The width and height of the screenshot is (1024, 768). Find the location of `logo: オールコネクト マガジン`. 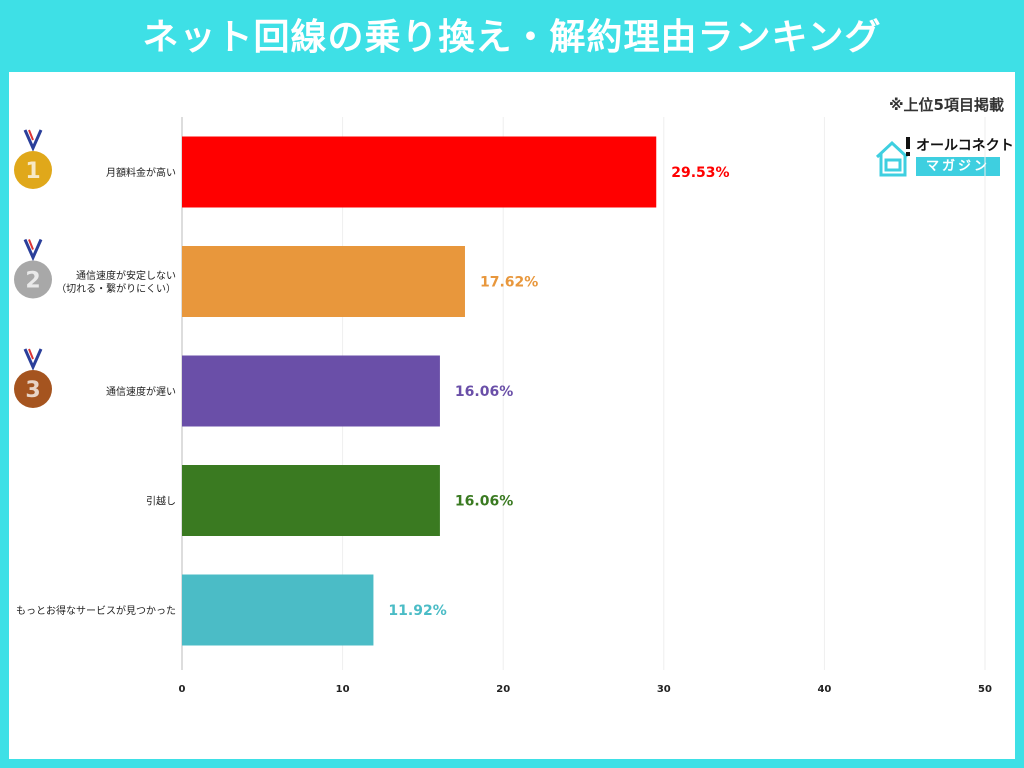

logo: オールコネクト マガジン is located at coordinates (944, 157).